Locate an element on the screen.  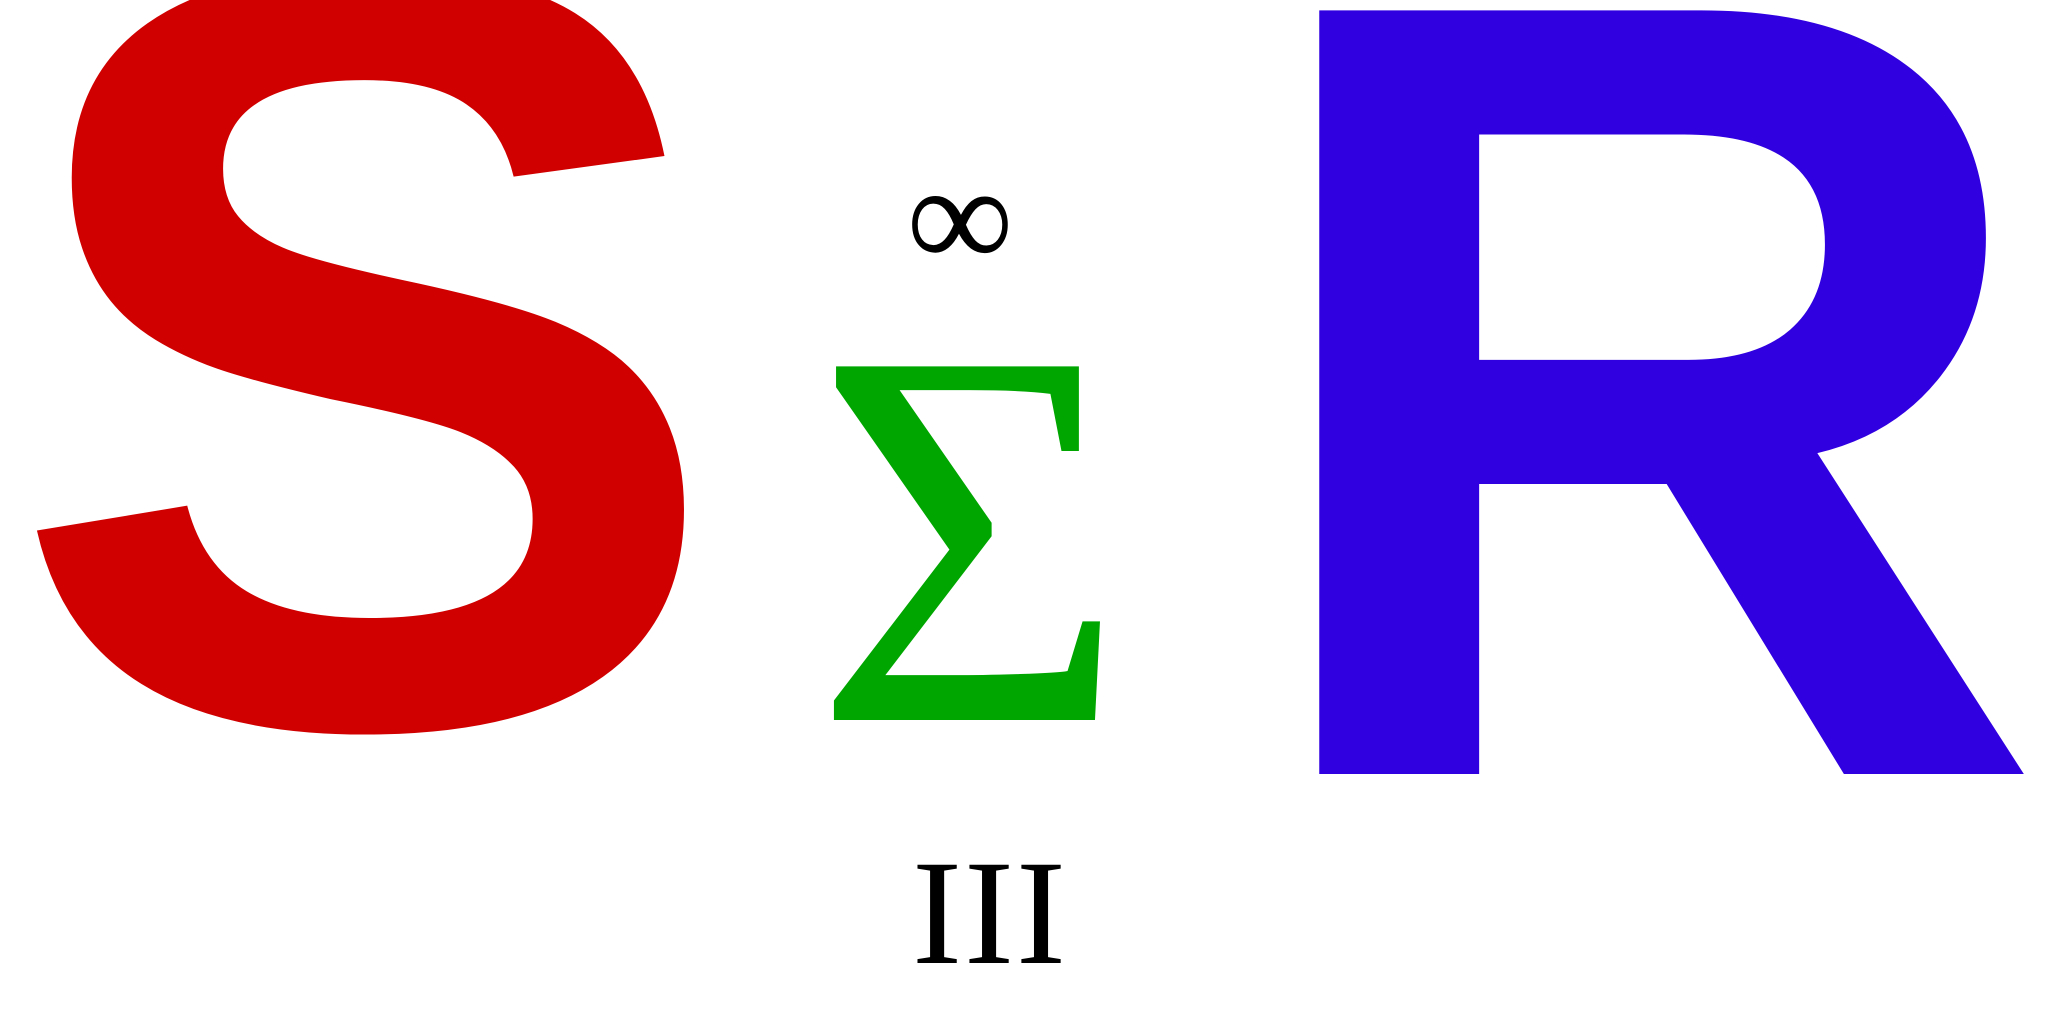
sigma-letter: Σ is located at coordinates (970, 538).